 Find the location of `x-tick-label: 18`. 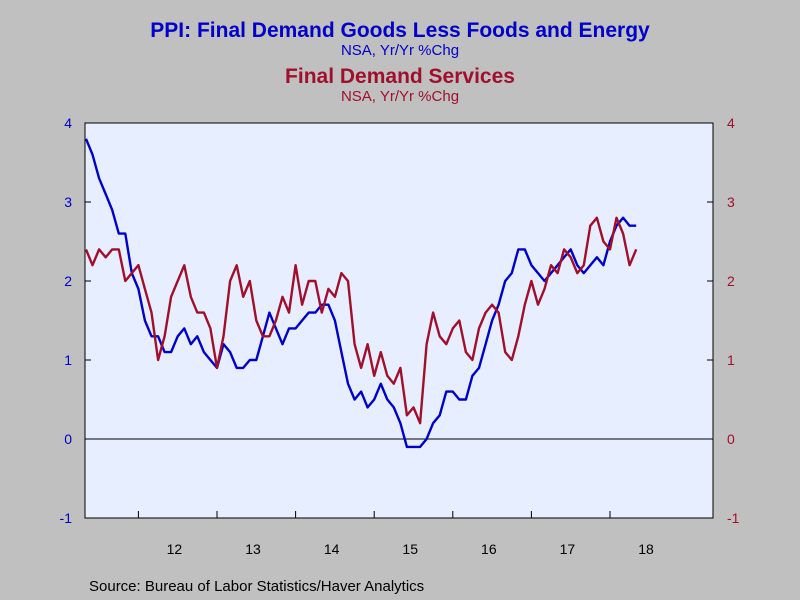

x-tick-label: 18 is located at coordinates (646, 549).